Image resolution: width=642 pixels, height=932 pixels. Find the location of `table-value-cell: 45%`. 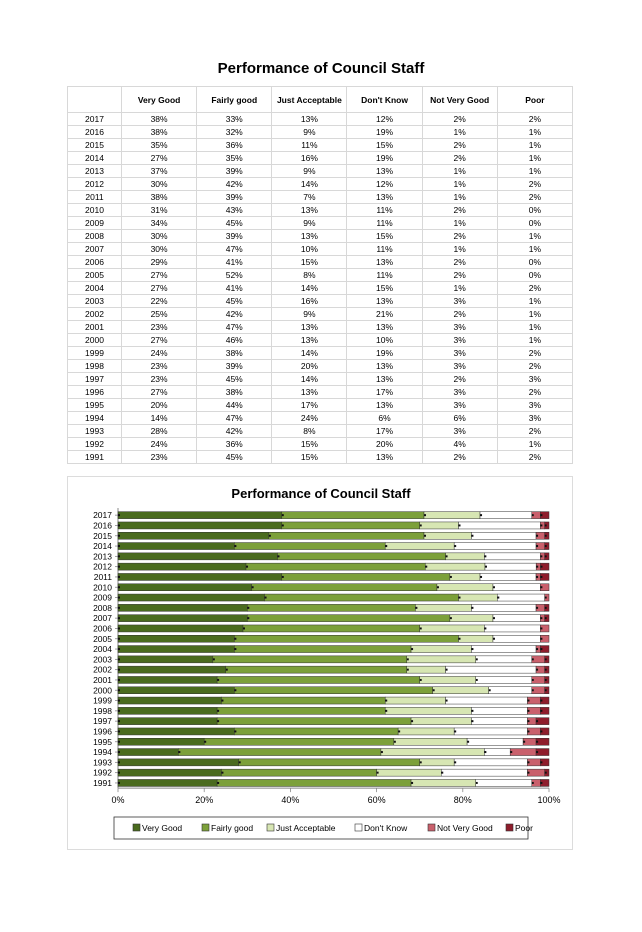

table-value-cell: 45% is located at coordinates (234, 457).